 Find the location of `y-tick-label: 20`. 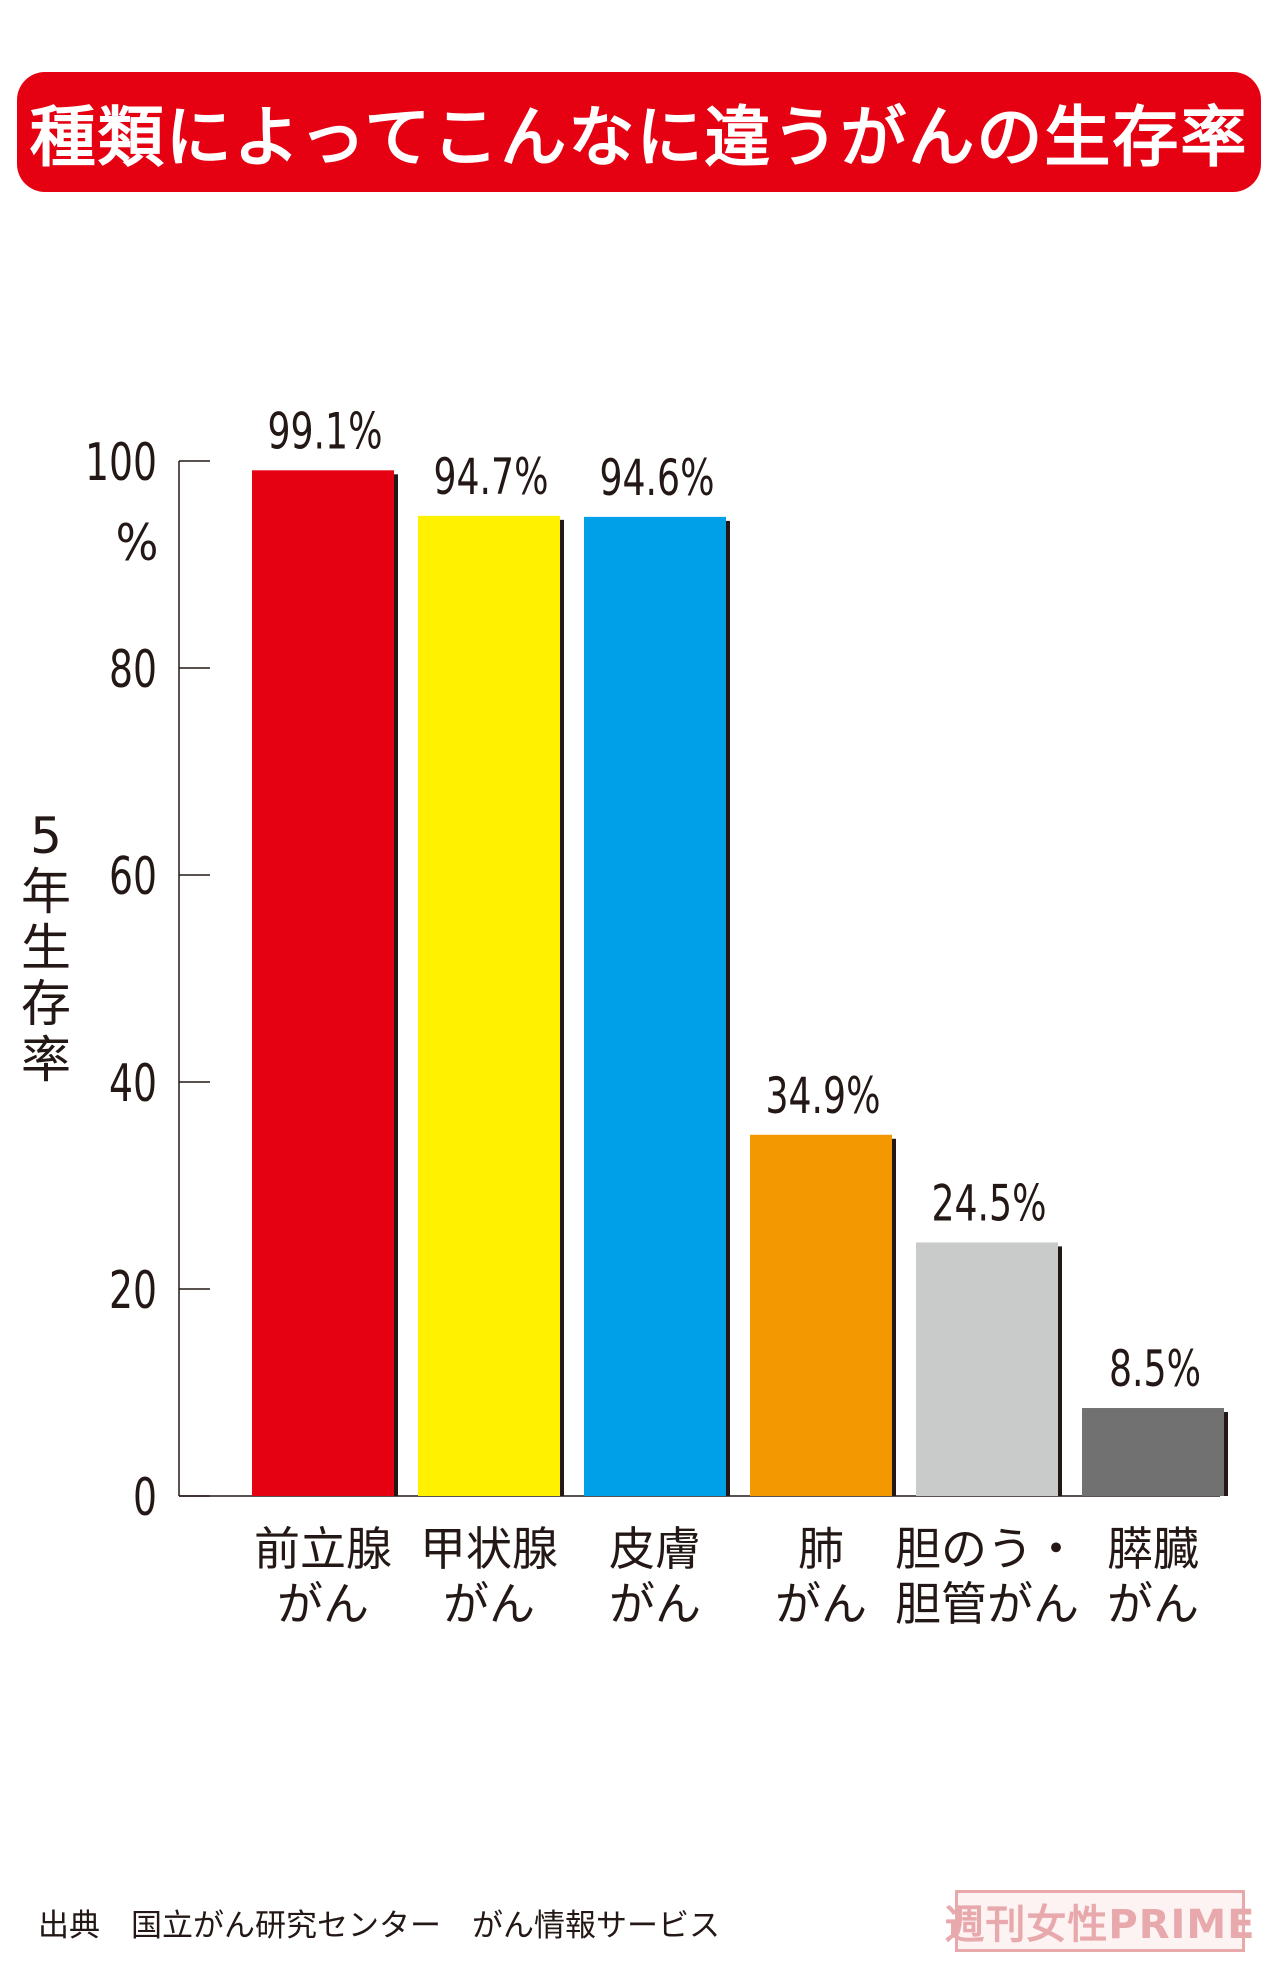

y-tick-label: 20 is located at coordinates (133, 1291).